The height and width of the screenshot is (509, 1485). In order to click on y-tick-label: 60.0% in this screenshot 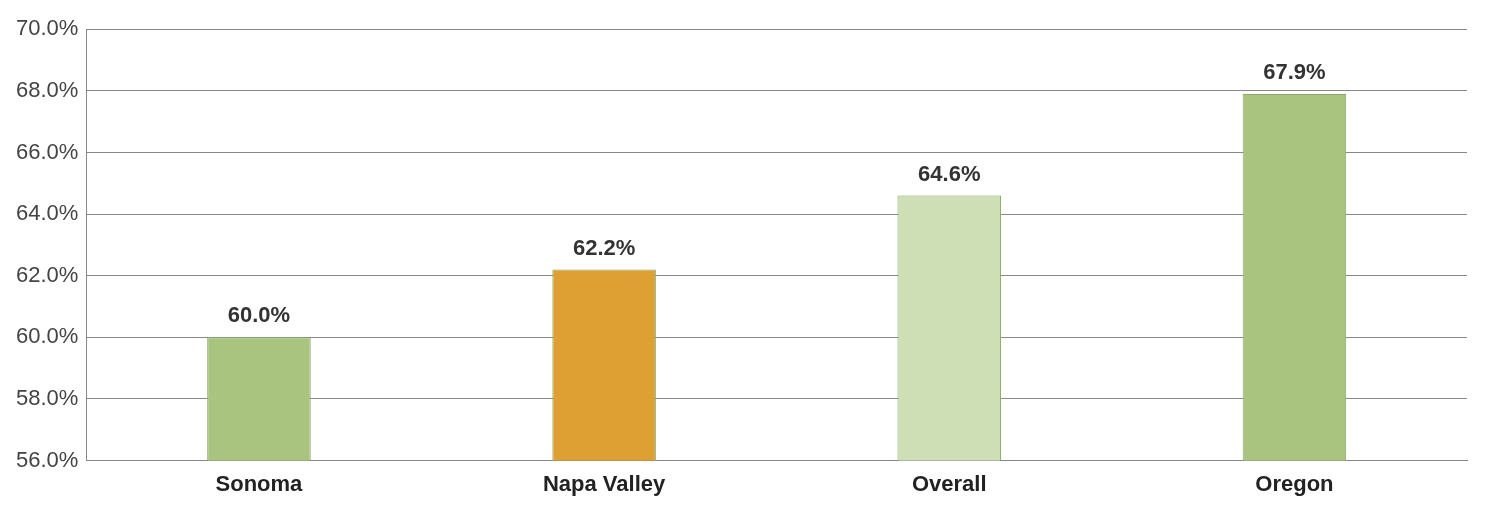, I will do `click(47, 336)`.